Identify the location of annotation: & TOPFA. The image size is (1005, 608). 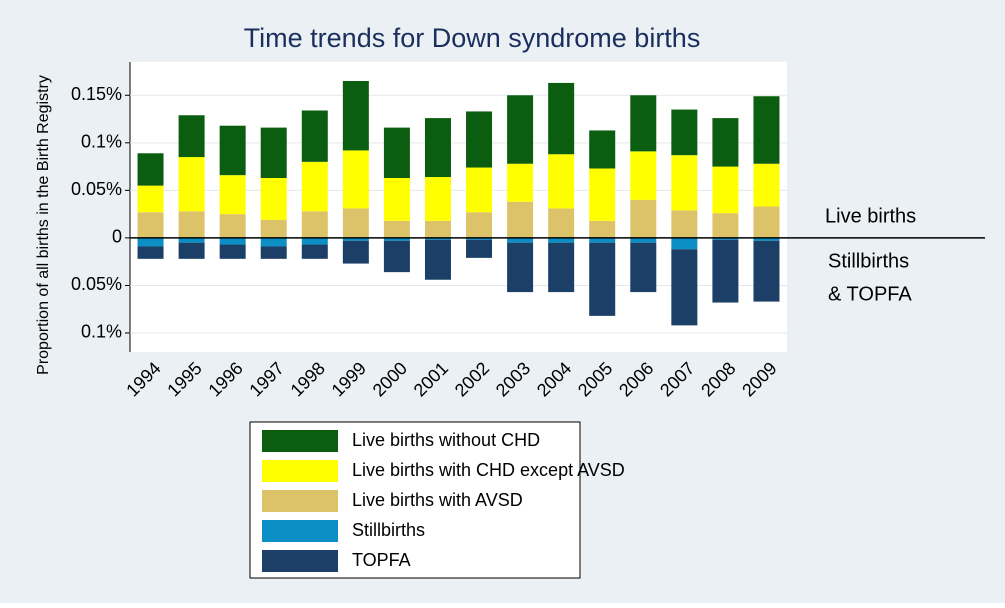
(870, 294).